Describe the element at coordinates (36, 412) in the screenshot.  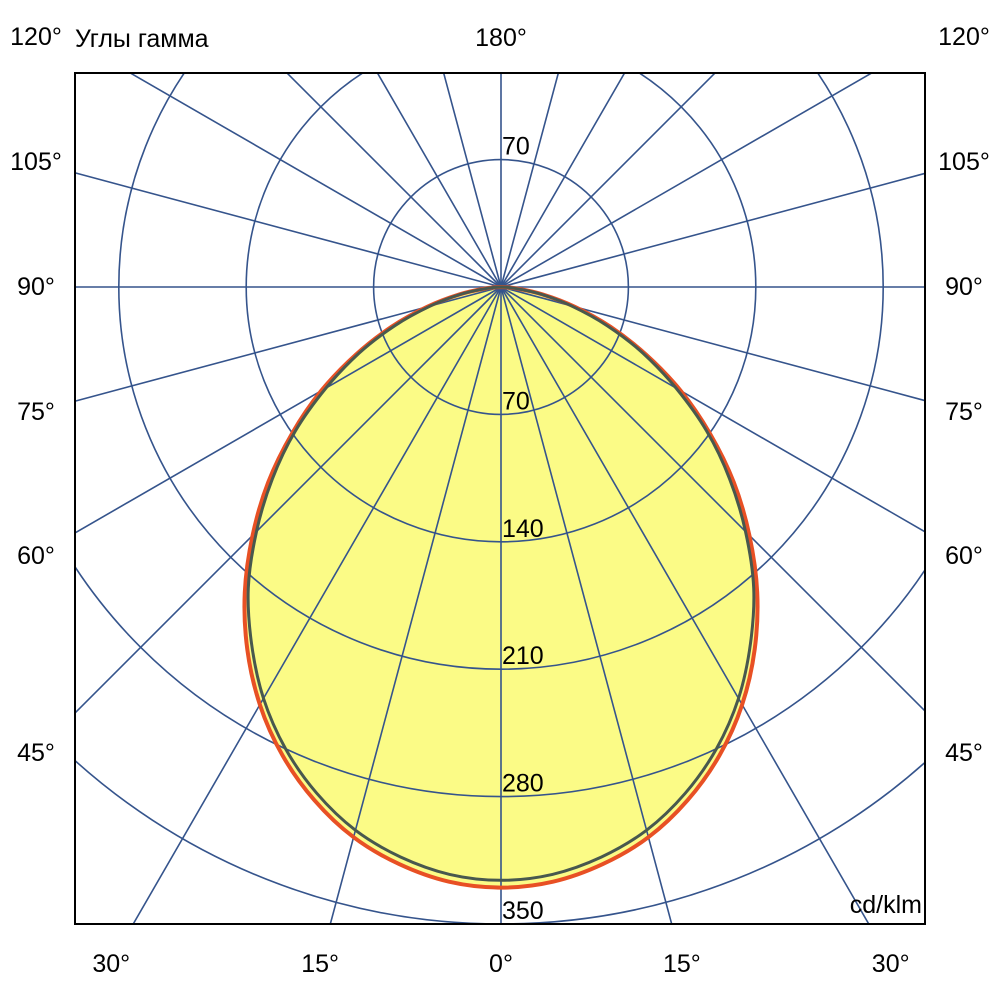
I see `angle-label-left: 75°` at that location.